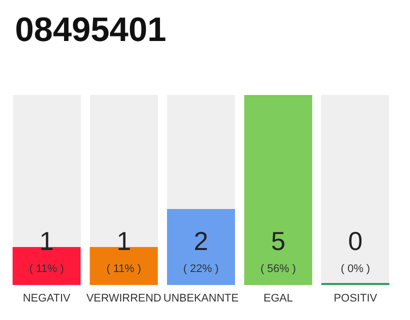 This screenshot has height=320, width=410. I want to click on x-tick-label: POSITIV, so click(356, 298).